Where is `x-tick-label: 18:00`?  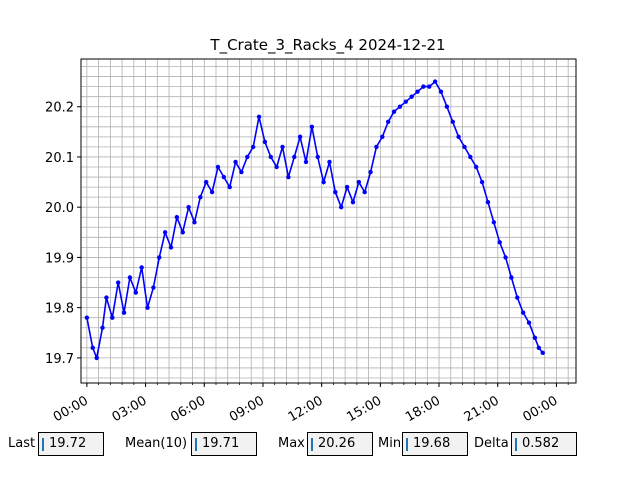
x-tick-label: 18:00 is located at coordinates (423, 409).